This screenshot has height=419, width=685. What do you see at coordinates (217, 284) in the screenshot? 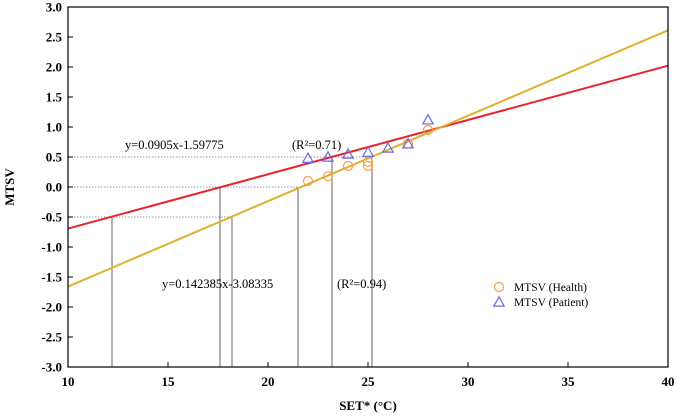
I see `yellow-fit-equation: y=0.142385x-3.08335` at bounding box center [217, 284].